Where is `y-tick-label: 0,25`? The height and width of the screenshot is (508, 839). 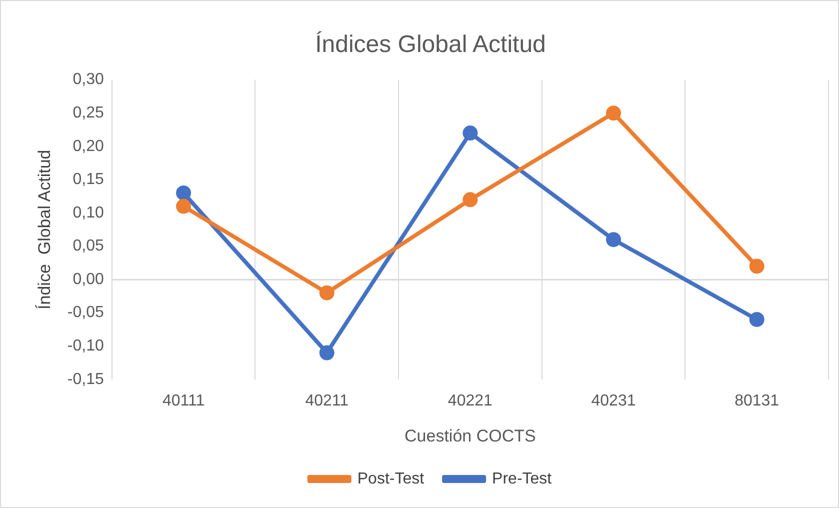 y-tick-label: 0,25 is located at coordinates (88, 113).